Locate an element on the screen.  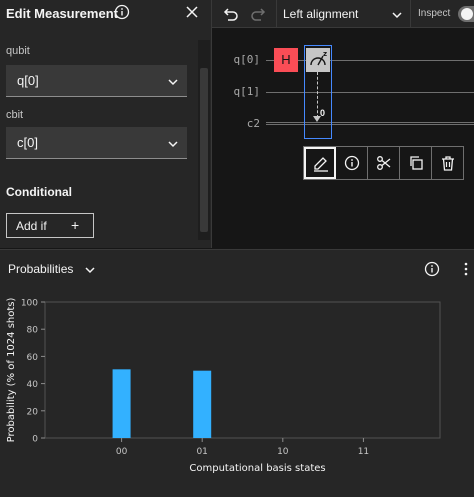
classical-wire-c2 is located at coordinates (370, 123).